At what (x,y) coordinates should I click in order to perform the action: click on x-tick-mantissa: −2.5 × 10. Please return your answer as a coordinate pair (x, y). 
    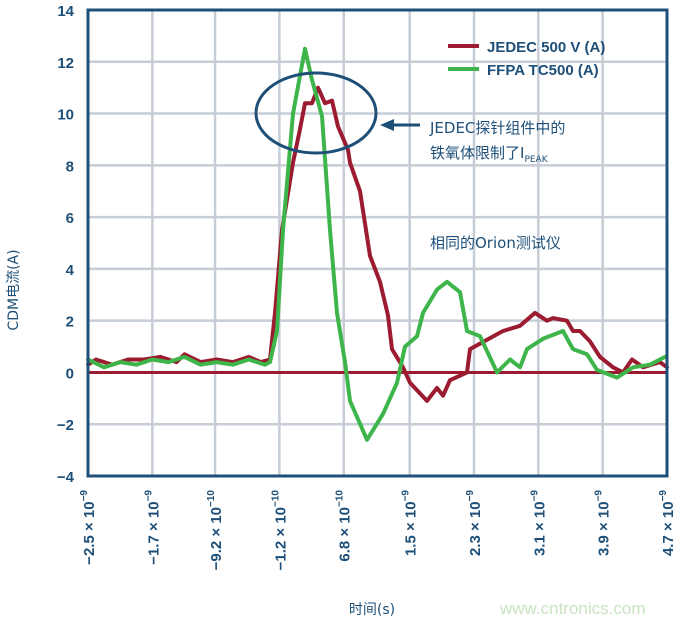
    Looking at the image, I should click on (89, 532).